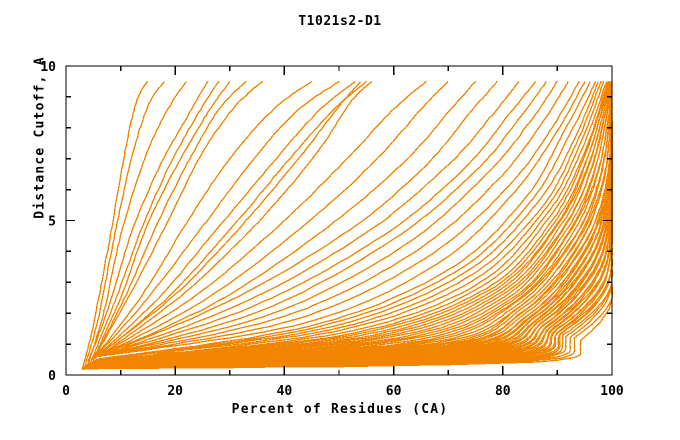  What do you see at coordinates (612, 391) in the screenshot?
I see `x-axis-tick-label: 100` at bounding box center [612, 391].